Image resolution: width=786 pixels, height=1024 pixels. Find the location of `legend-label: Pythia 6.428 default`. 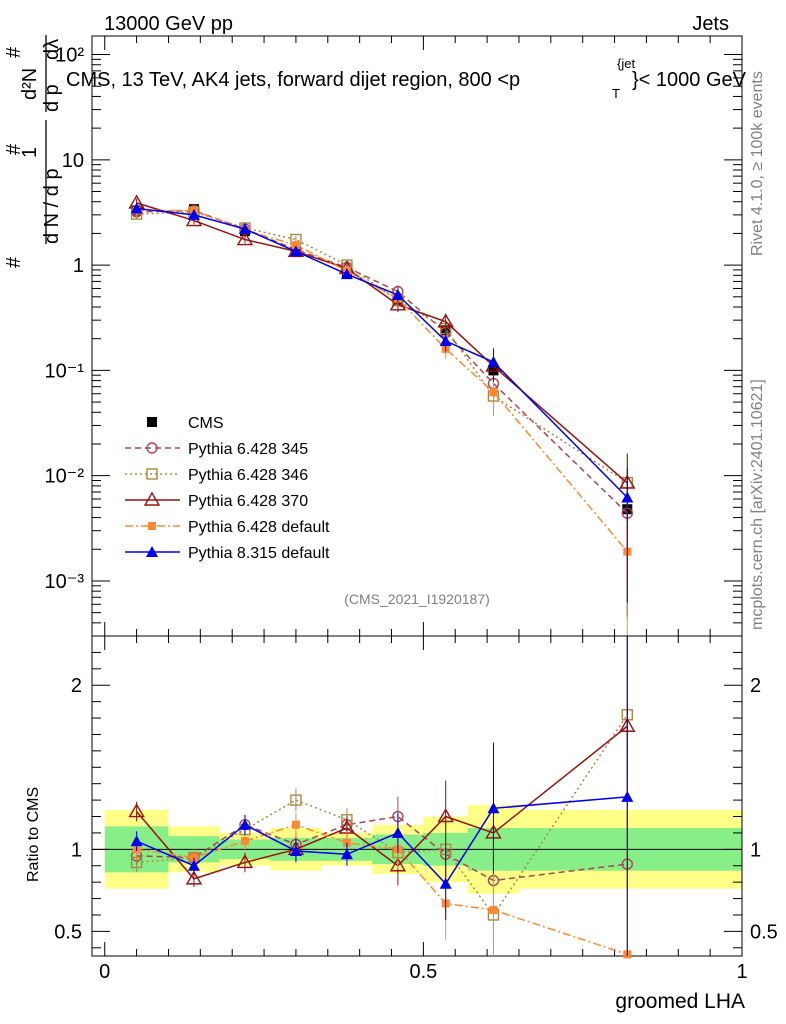

legend-label: Pythia 6.428 default is located at coordinates (259, 527).